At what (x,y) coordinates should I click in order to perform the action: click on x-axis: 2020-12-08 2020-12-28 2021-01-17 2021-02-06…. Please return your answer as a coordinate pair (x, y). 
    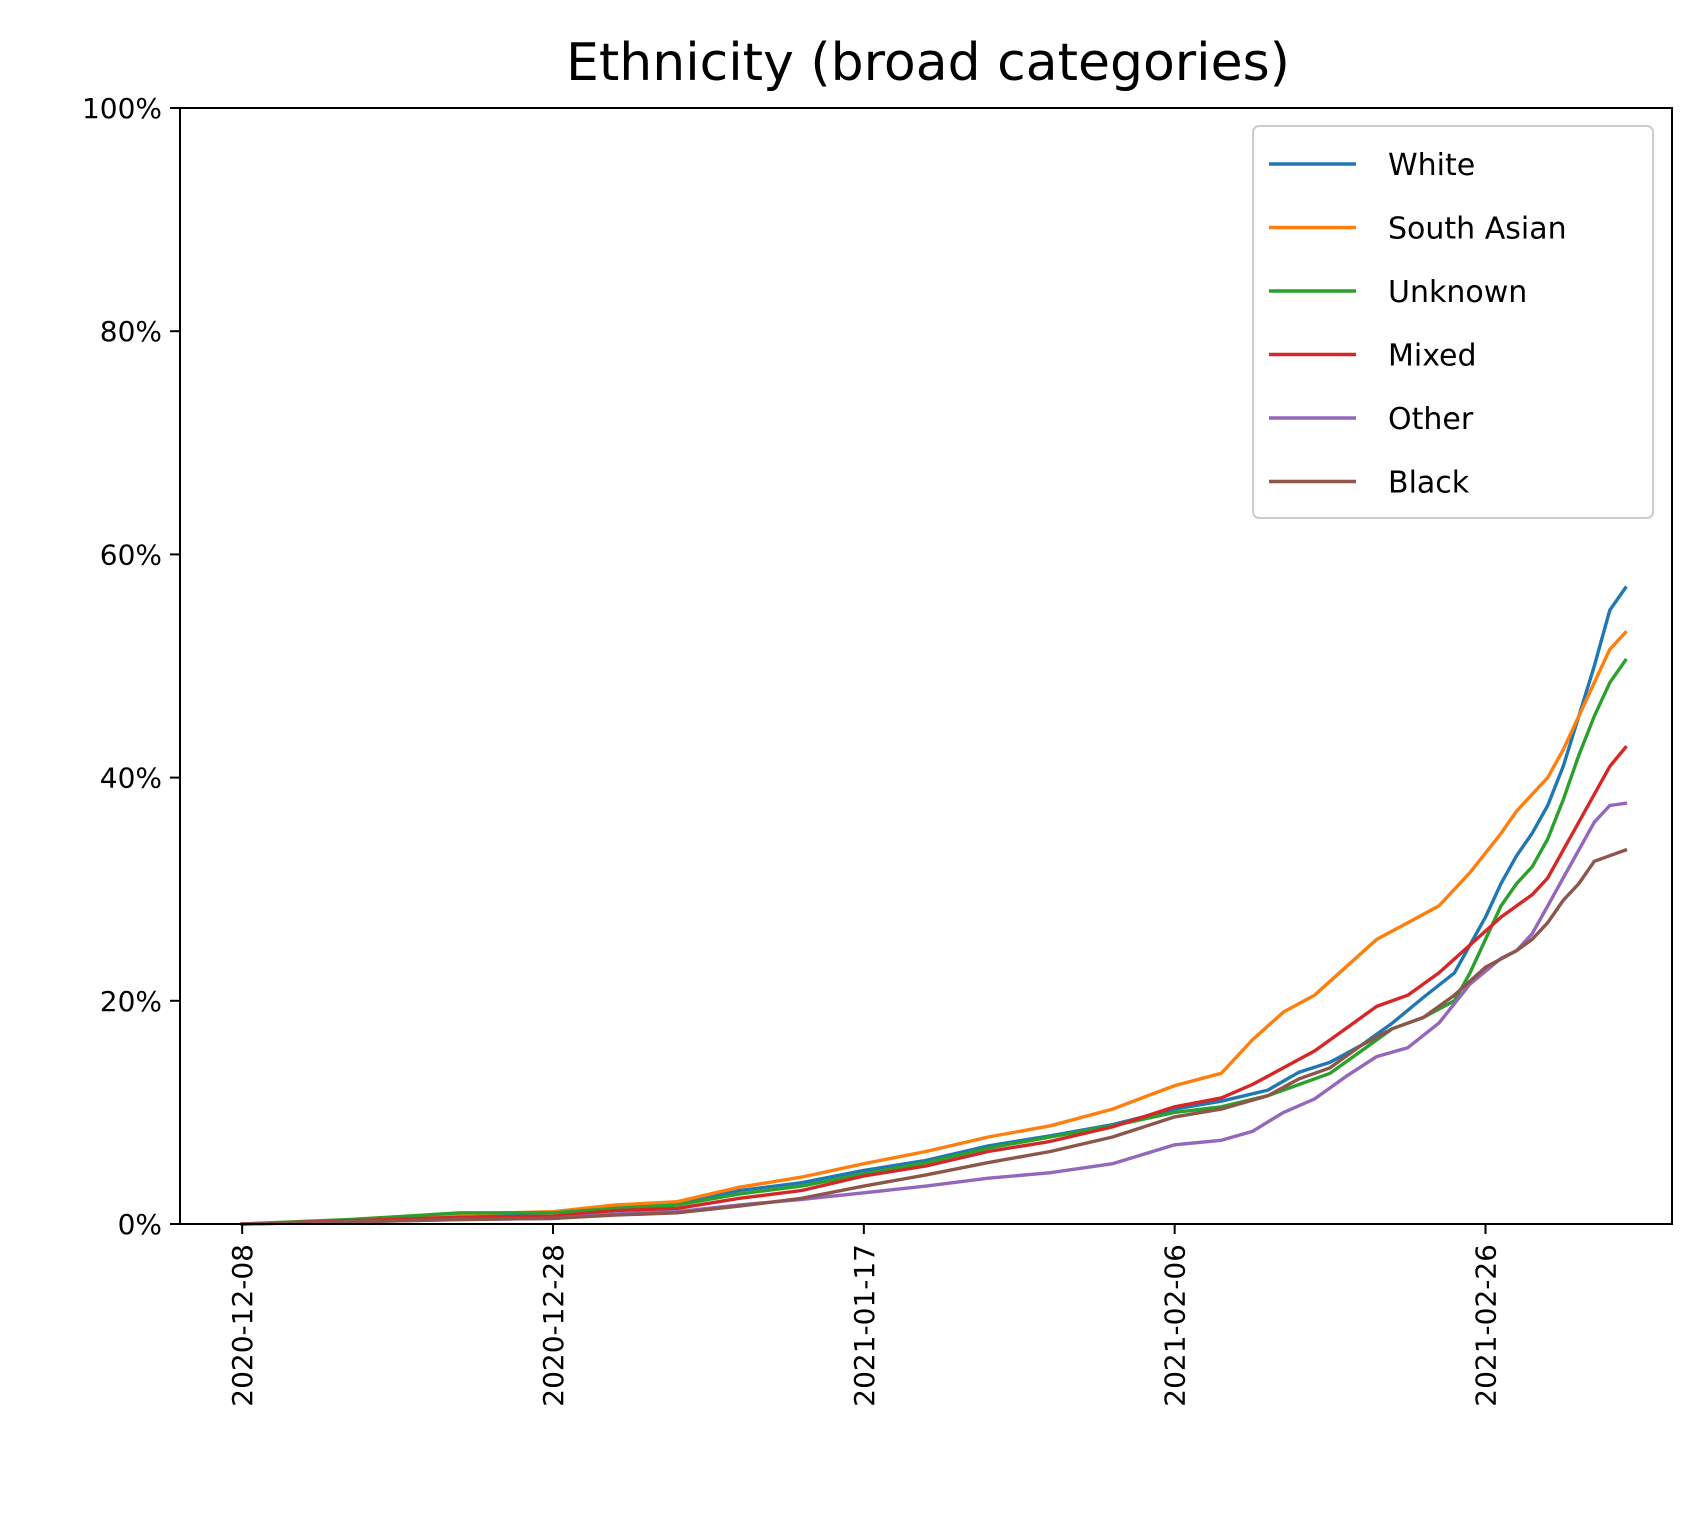
    Looking at the image, I should click on (864, 1315).